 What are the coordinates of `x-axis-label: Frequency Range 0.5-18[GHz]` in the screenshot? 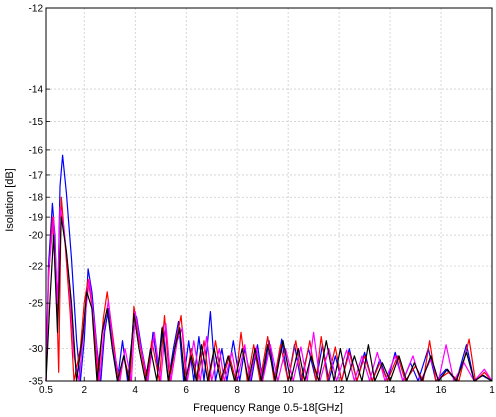 It's located at (268, 408).